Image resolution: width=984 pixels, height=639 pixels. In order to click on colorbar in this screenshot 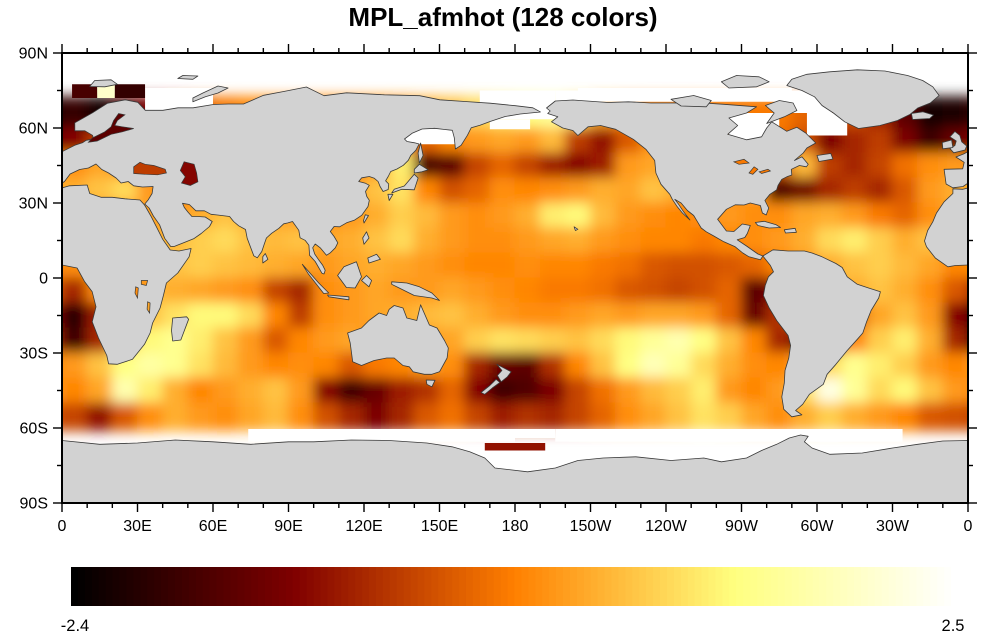, I will do `click(515, 586)`.